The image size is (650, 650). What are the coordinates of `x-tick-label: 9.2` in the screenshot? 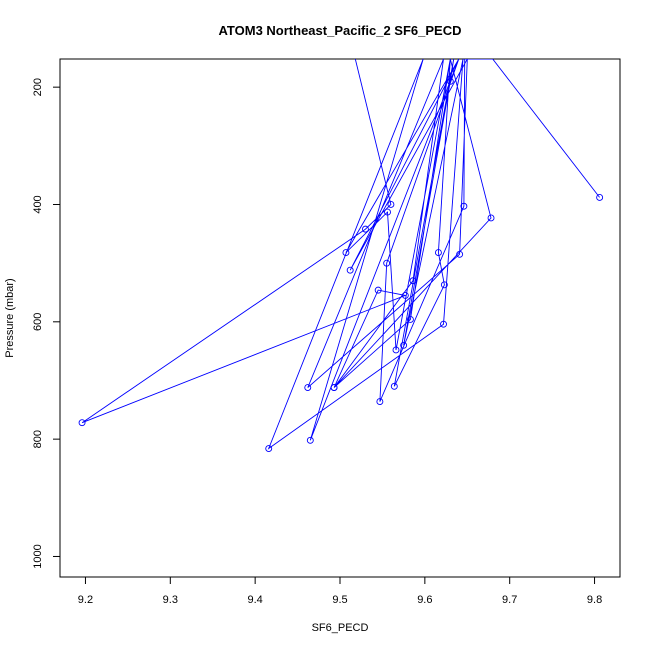 It's located at (85, 600).